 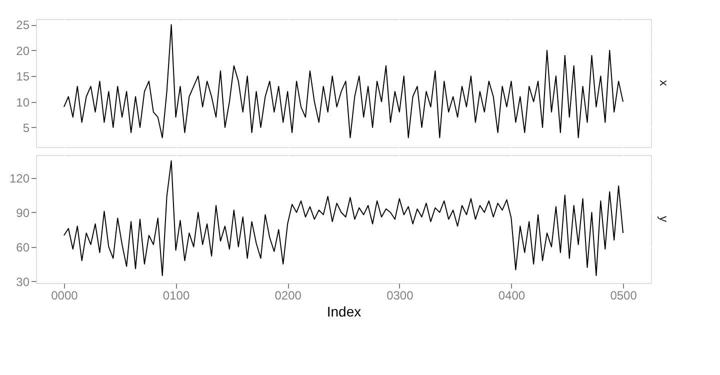 What do you see at coordinates (176, 295) in the screenshot?
I see `x-tick-label: 0100` at bounding box center [176, 295].